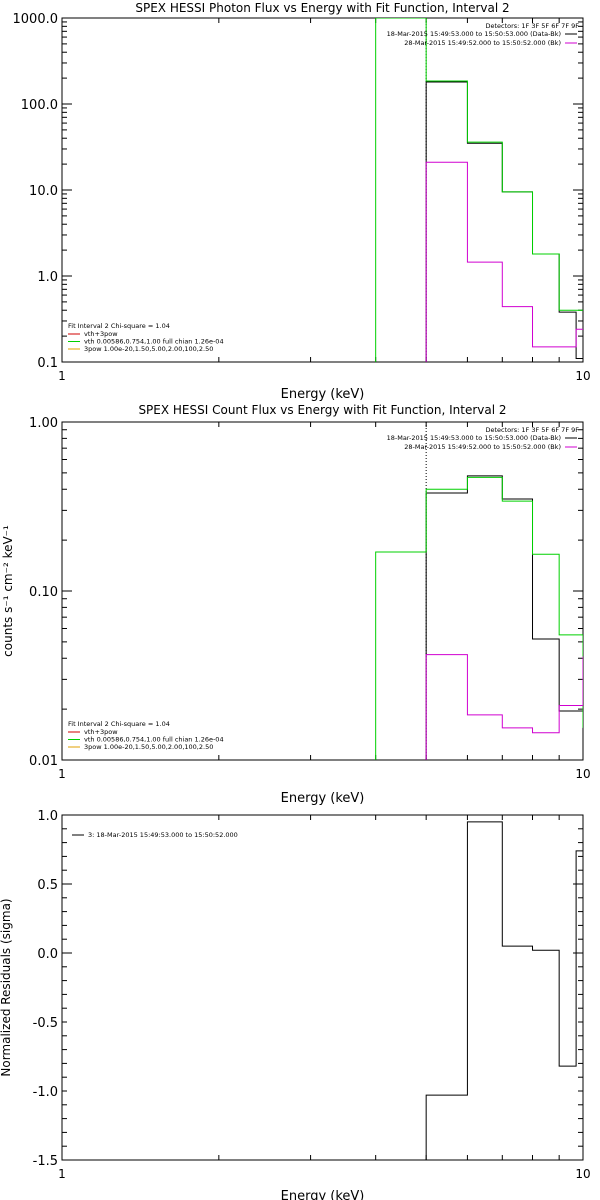 Image resolution: width=600 pixels, height=1200 pixels. Describe the element at coordinates (43, 592) in the screenshot. I see `y-tick-label: 0.10` at that location.